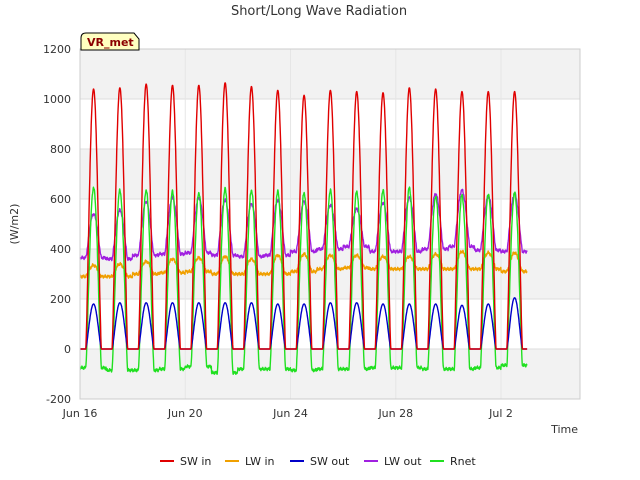 The image size is (640, 480). What do you see at coordinates (395, 413) in the screenshot?
I see `x-tick-label: Jun 28` at bounding box center [395, 413].